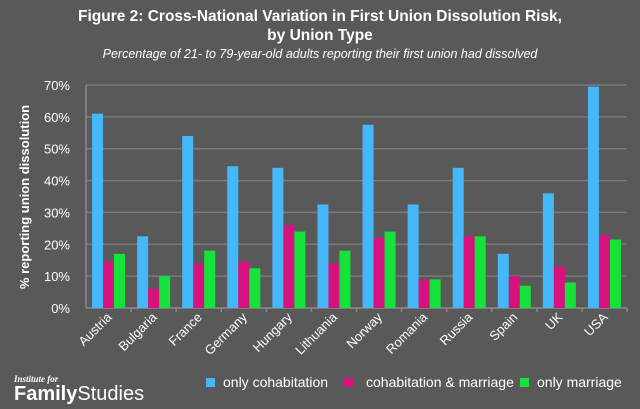 The height and width of the screenshot is (409, 640). What do you see at coordinates (46, 394) in the screenshot?
I see `logo-word1: Family` at bounding box center [46, 394].